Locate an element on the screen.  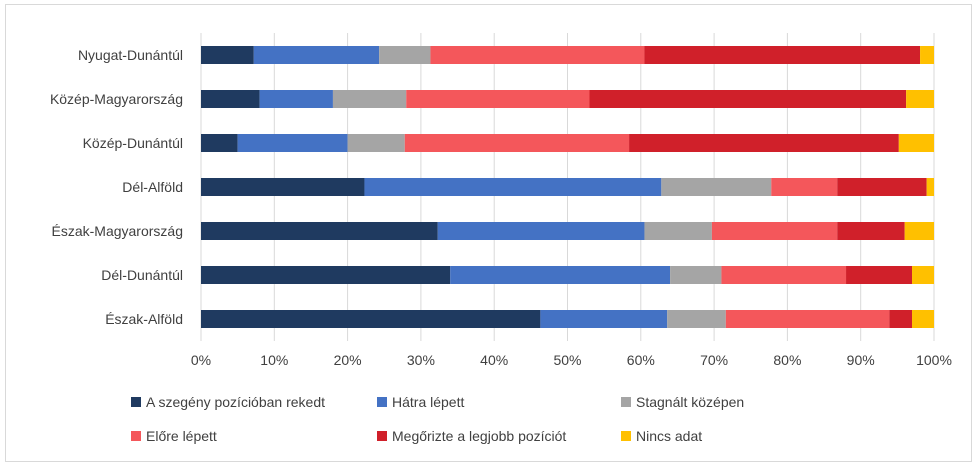
legend-label: Hátra lépett is located at coordinates (428, 402).